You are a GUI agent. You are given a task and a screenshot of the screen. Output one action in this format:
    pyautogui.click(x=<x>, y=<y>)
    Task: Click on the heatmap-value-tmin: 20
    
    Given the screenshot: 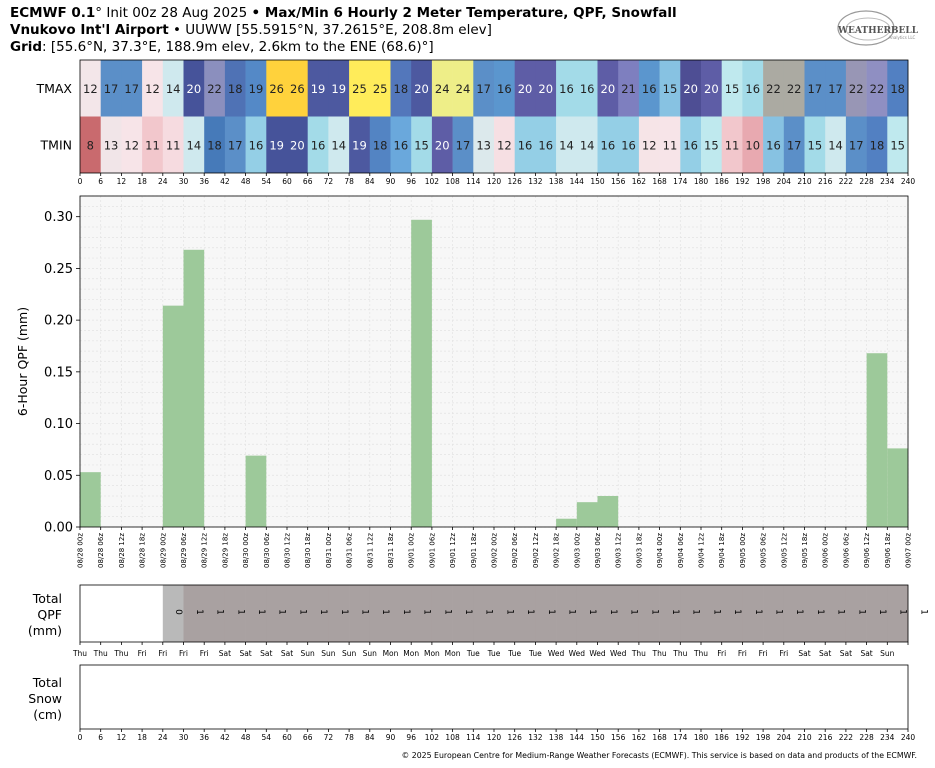 What is the action you would take?
    pyautogui.click(x=442, y=145)
    